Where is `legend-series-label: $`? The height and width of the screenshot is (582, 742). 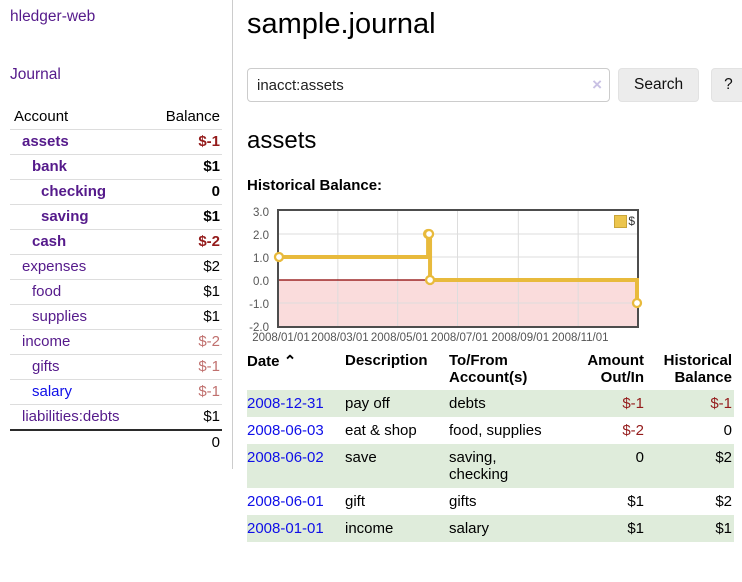
legend-series-label: $ is located at coordinates (631, 221).